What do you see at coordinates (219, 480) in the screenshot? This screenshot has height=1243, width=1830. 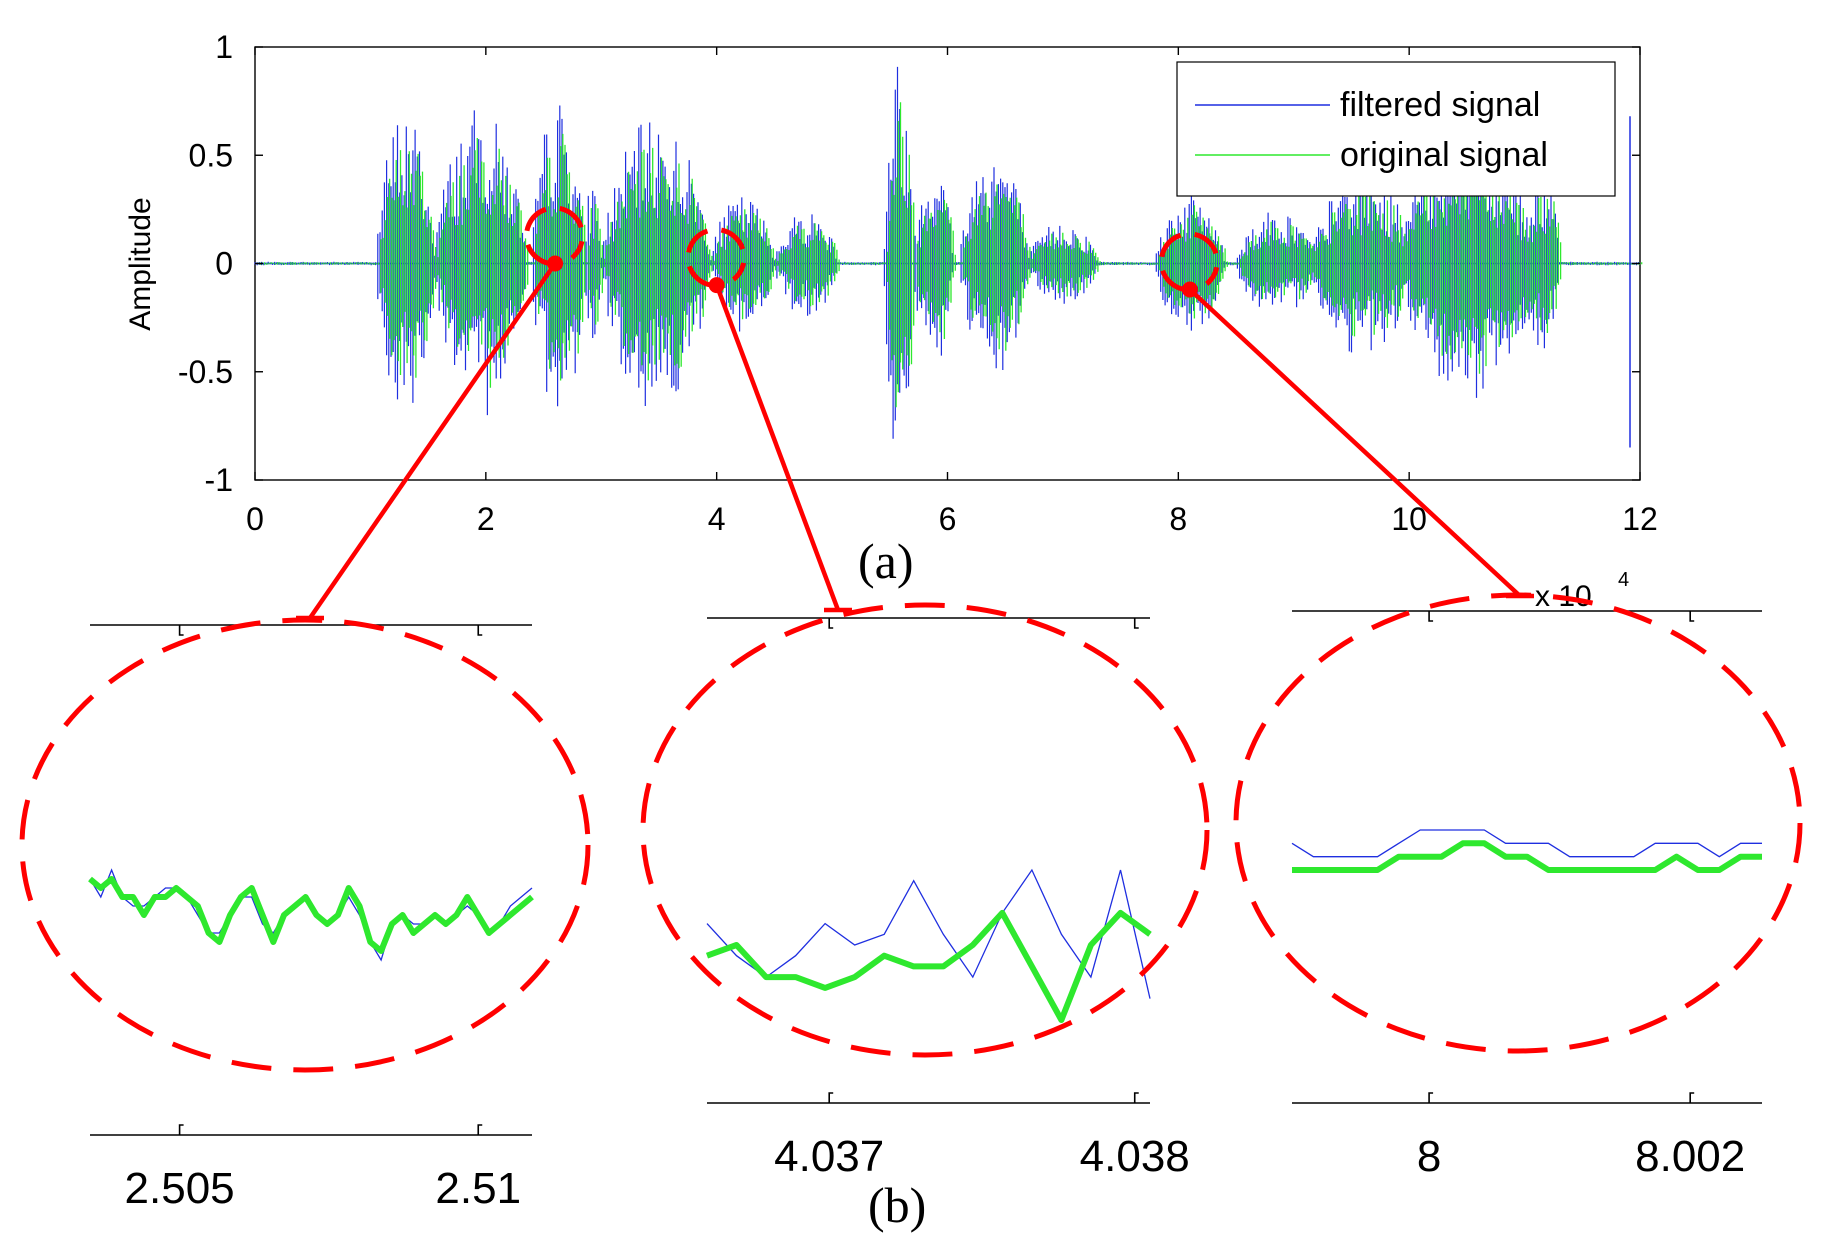 I see `y-tick-label: -1` at bounding box center [219, 480].